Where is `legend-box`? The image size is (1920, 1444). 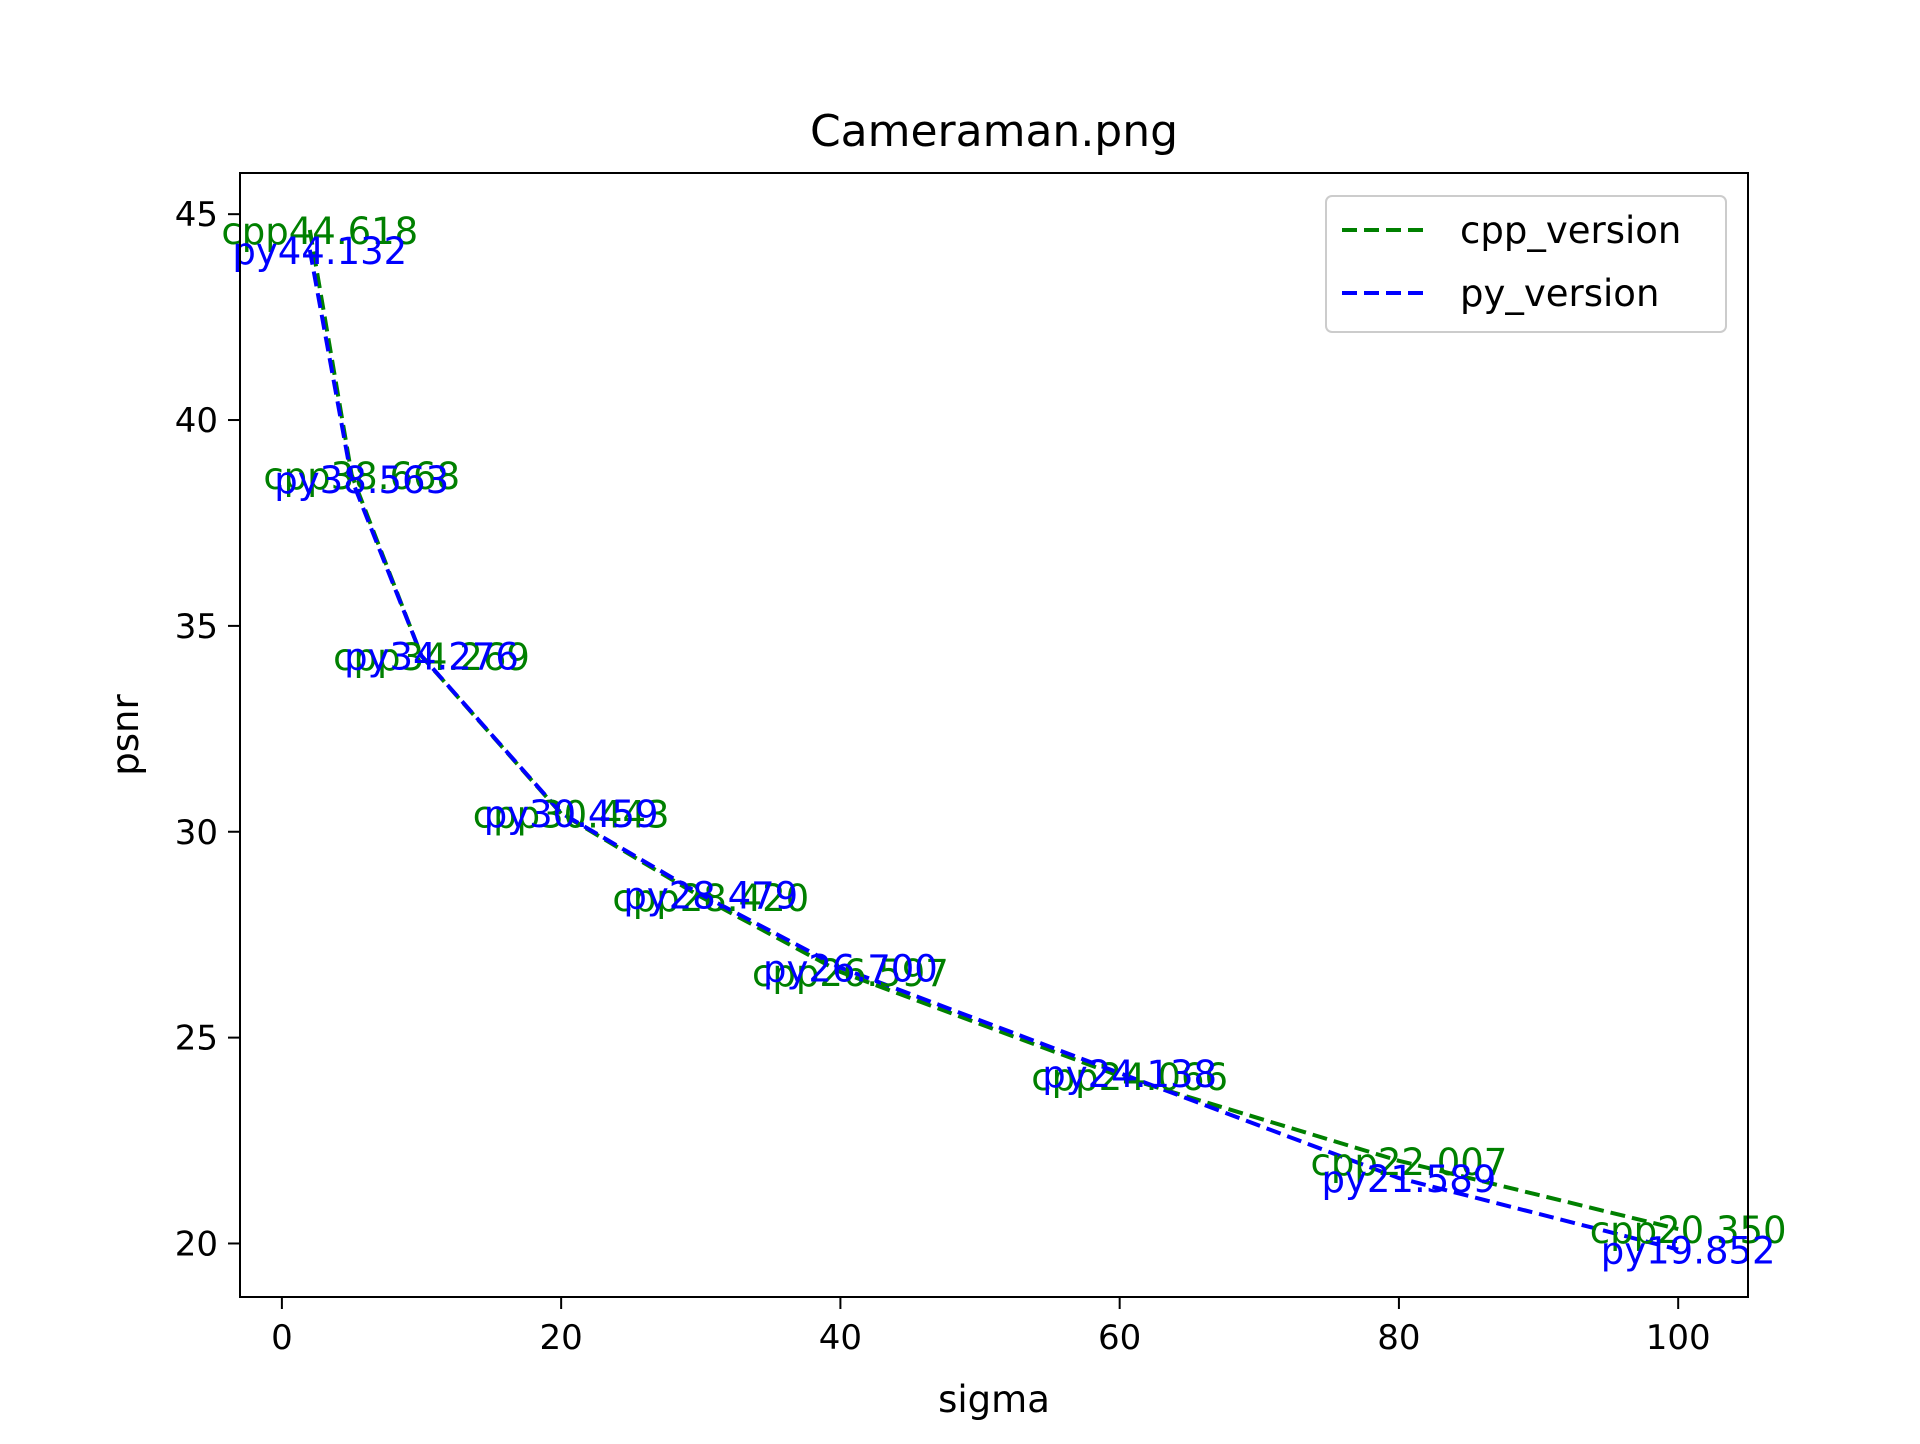
legend-box is located at coordinates (1526, 264).